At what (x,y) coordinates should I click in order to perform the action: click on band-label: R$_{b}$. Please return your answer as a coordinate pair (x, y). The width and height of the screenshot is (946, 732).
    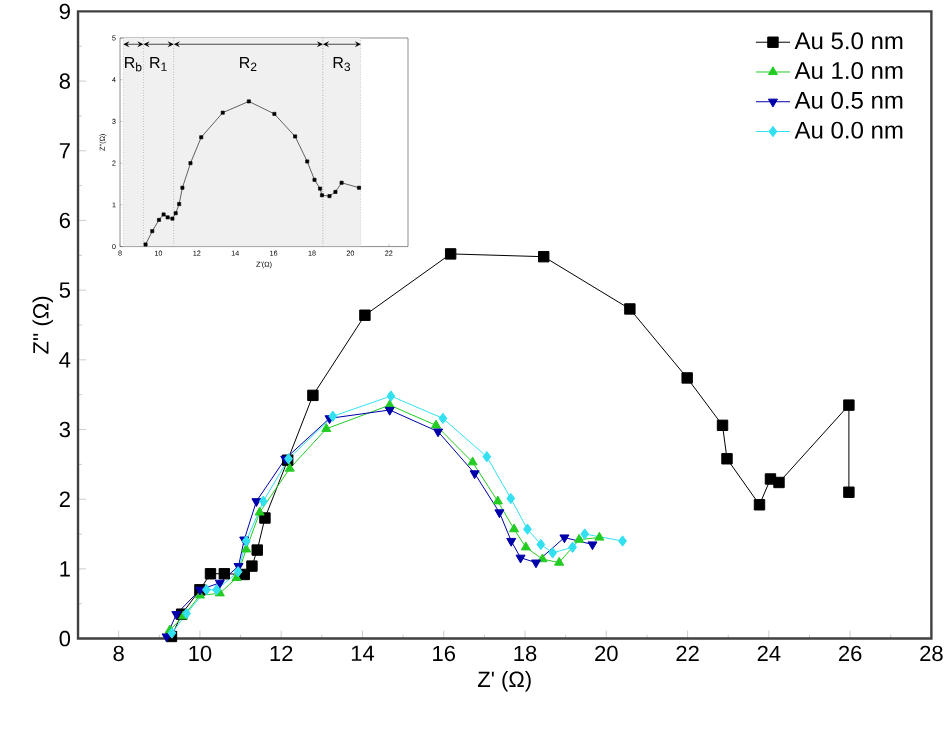
    Looking at the image, I should click on (133, 64).